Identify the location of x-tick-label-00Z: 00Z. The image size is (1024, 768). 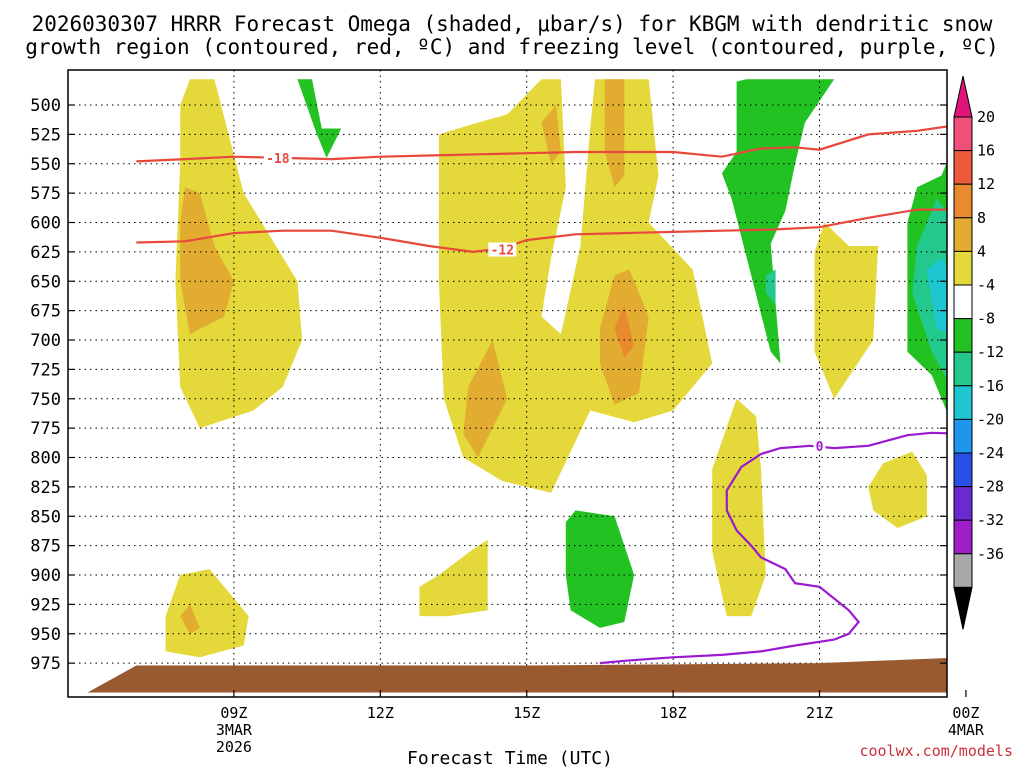
(965, 713).